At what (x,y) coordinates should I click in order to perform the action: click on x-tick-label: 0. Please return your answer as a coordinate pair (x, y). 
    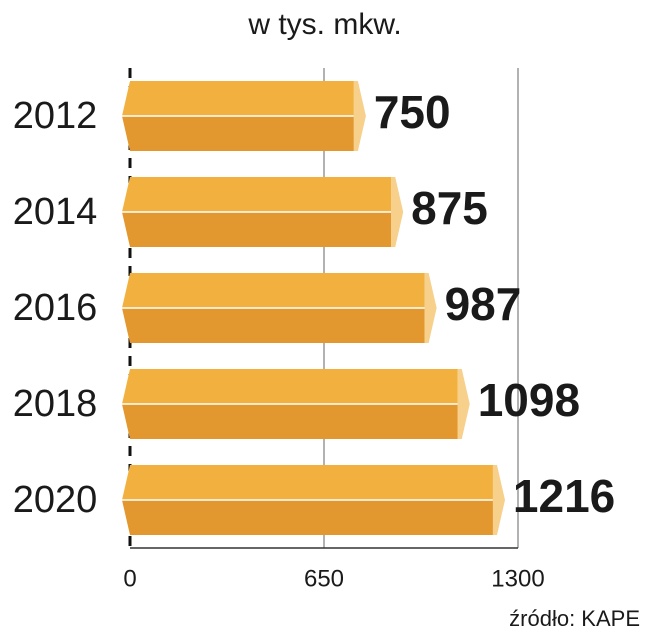
    Looking at the image, I should click on (129, 578).